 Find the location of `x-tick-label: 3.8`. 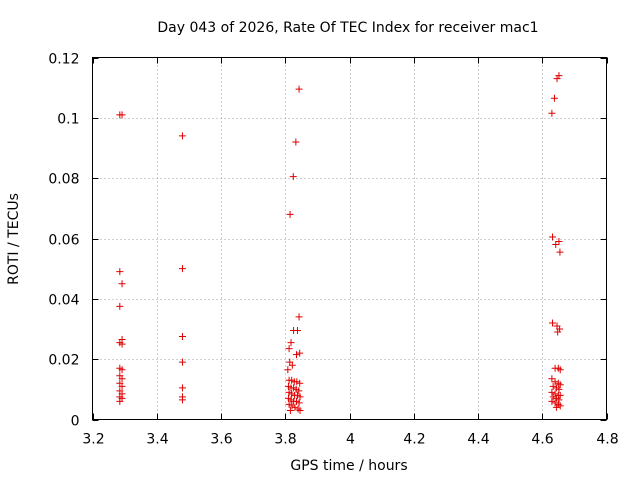

x-tick-label: 3.8 is located at coordinates (285, 440).